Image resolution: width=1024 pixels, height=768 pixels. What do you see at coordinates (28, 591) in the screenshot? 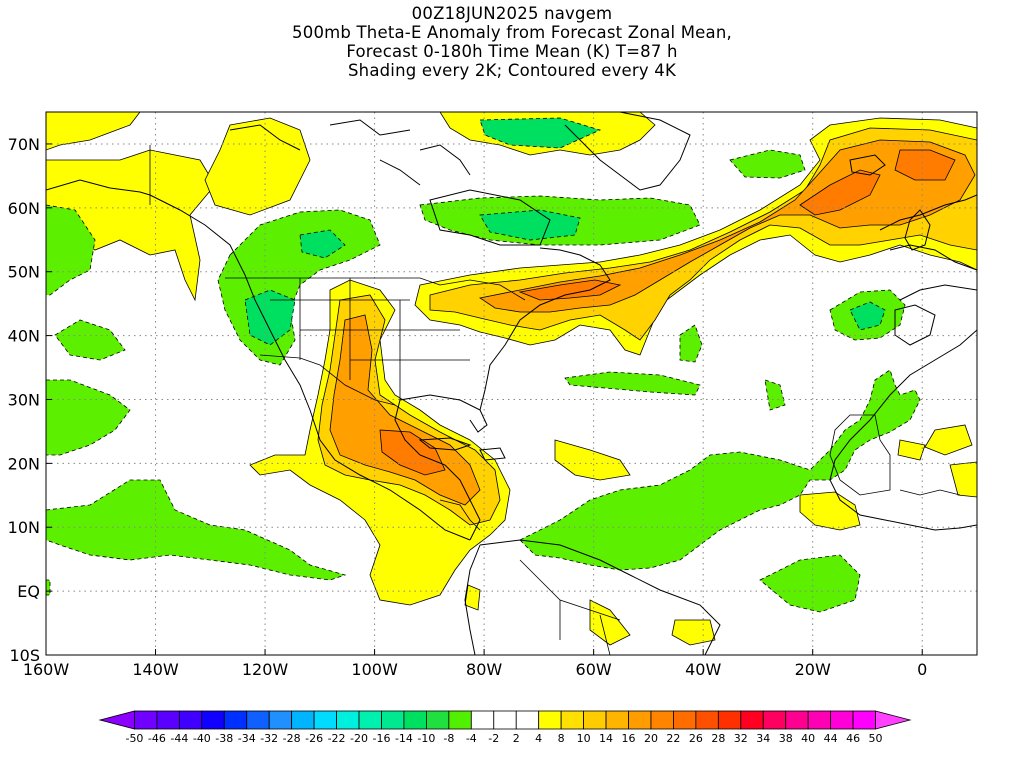
I see `y-tick-label: EQ` at bounding box center [28, 591].